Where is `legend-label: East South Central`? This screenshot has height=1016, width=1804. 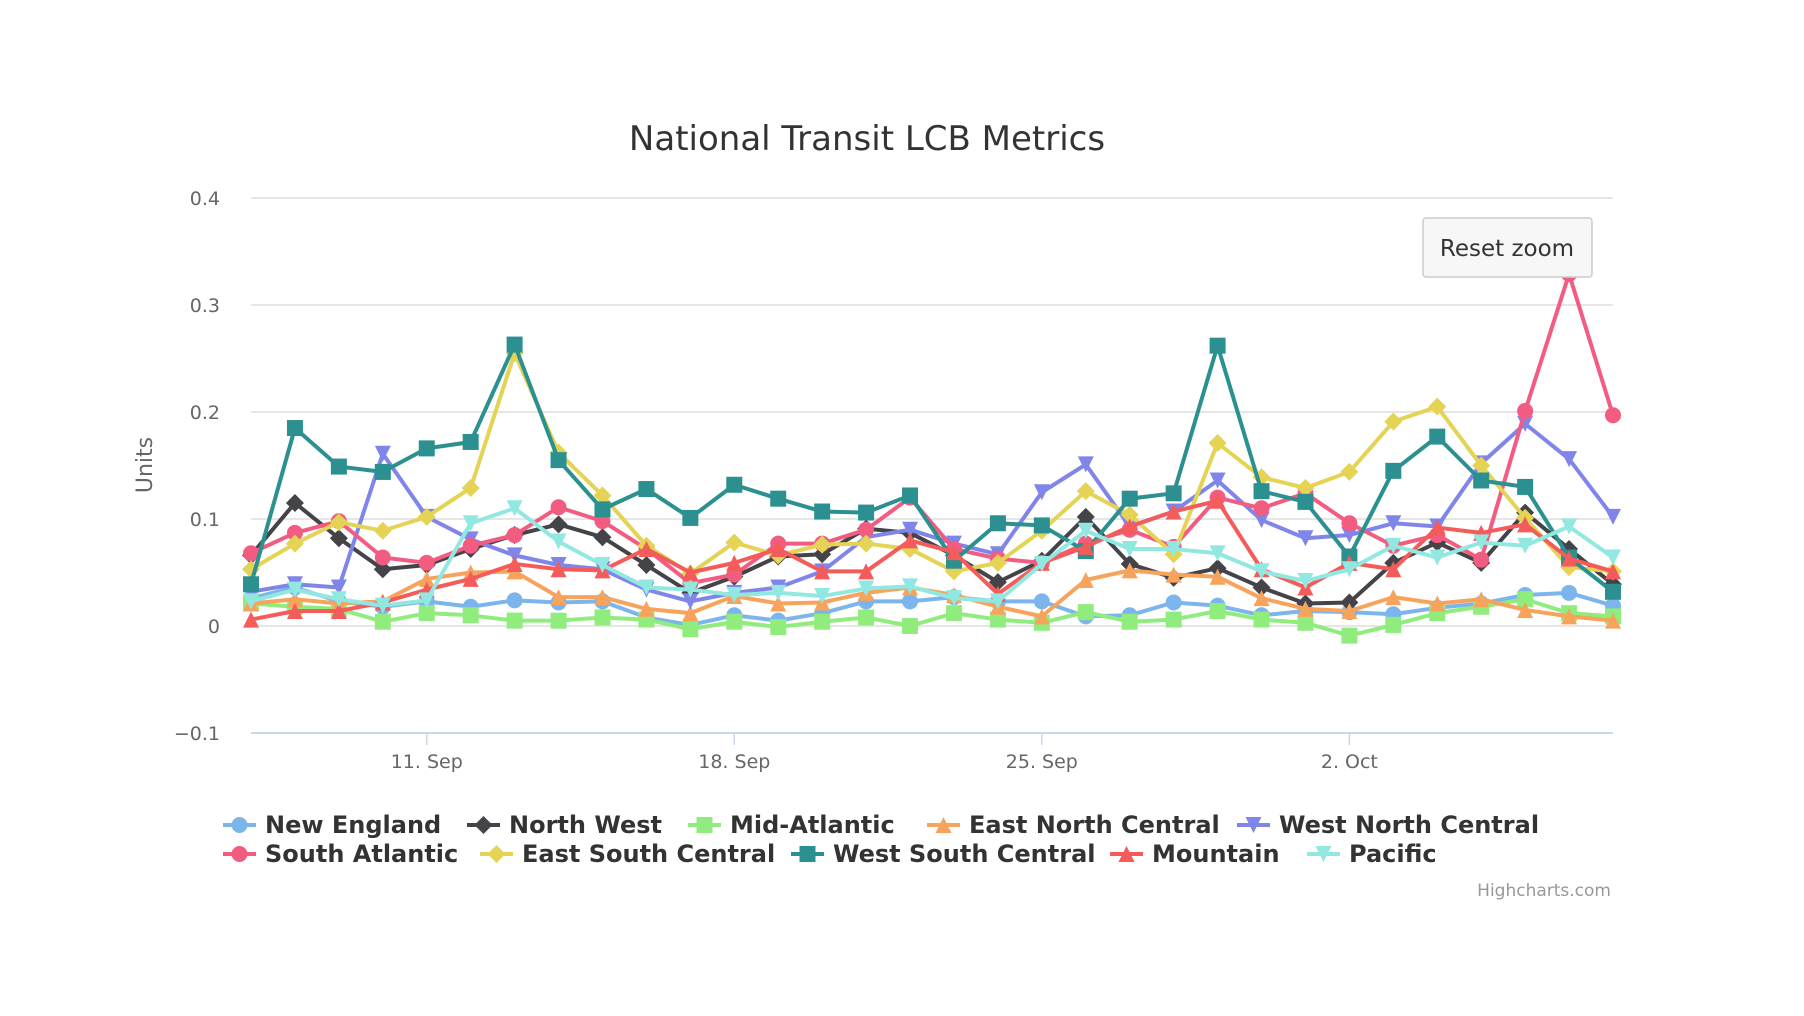
legend-label: East South Central is located at coordinates (648, 854).